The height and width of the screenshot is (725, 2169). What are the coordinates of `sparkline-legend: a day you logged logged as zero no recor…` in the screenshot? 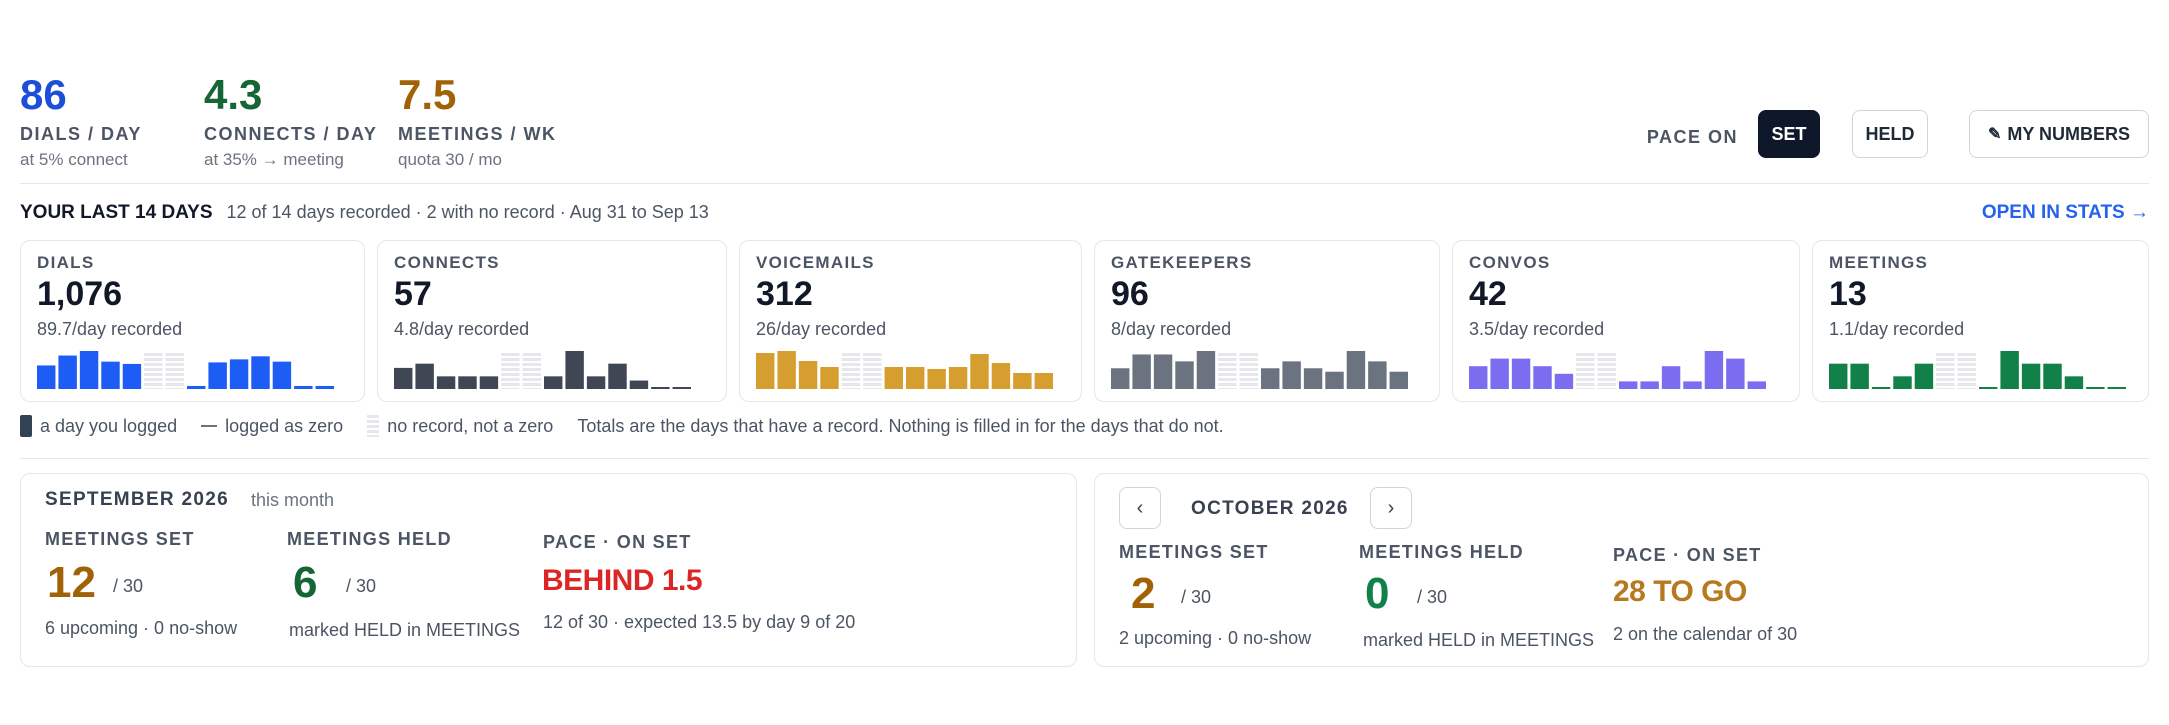 It's located at (634, 426).